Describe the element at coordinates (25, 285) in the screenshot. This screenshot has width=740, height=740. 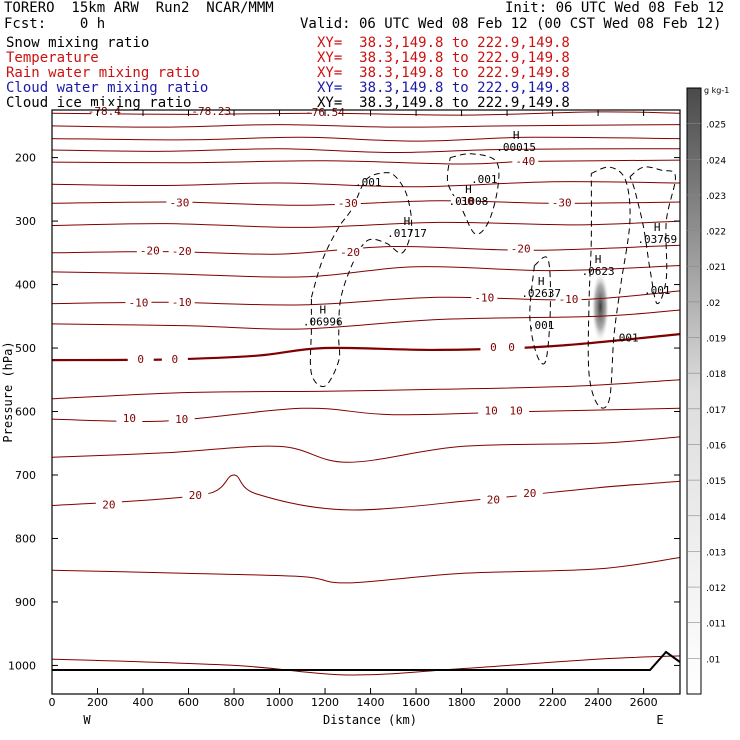
I see `y-tick-label: 400` at that location.